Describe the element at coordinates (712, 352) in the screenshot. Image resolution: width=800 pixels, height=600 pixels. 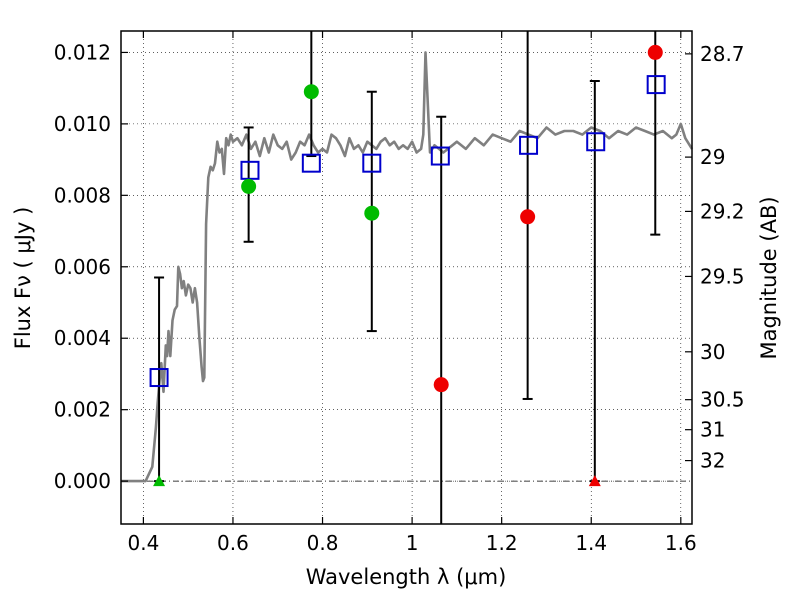
I see `y2-tick-label: 30` at that location.